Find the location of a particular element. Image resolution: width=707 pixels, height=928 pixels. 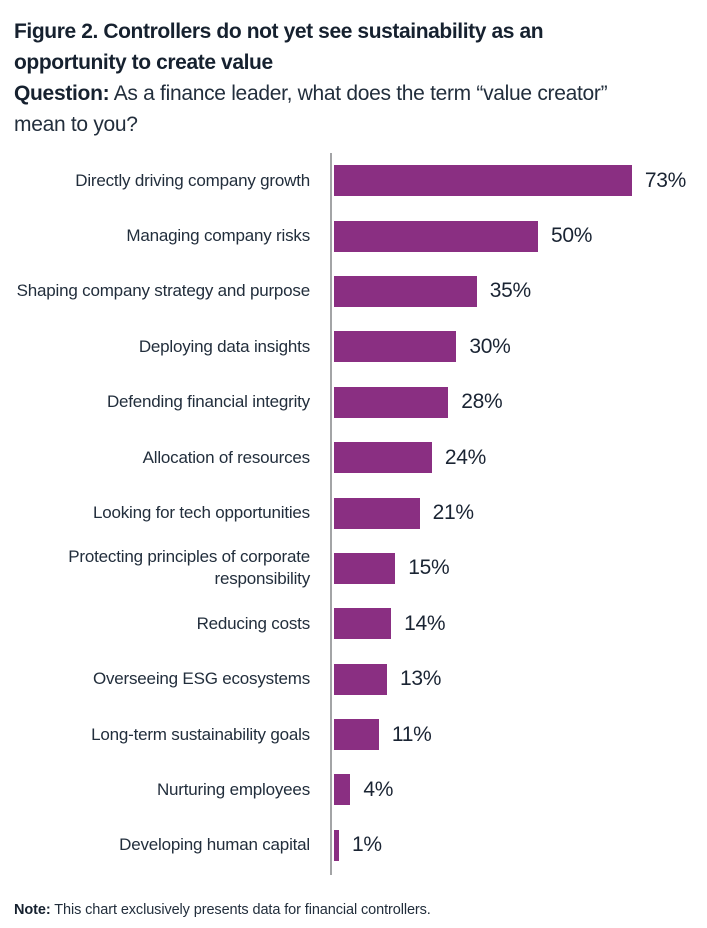

chart-row: Shaping company strategy and purpose 35% is located at coordinates (353, 291).